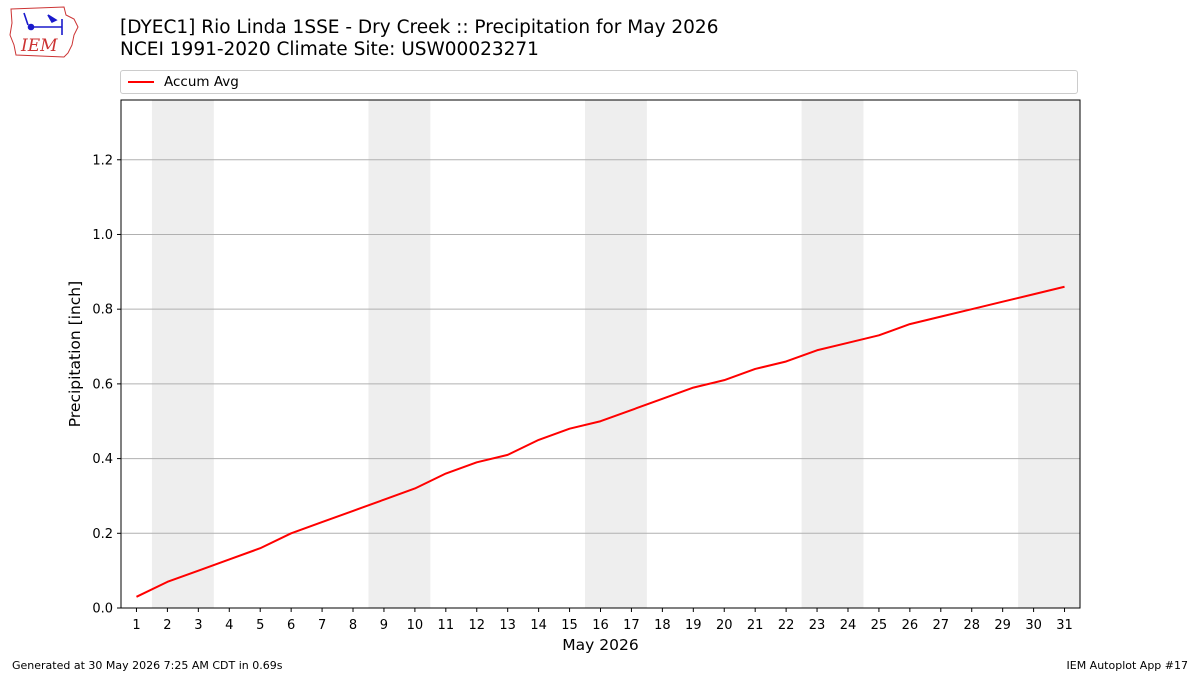  What do you see at coordinates (229, 625) in the screenshot?
I see `x-tick-label: 4` at bounding box center [229, 625].